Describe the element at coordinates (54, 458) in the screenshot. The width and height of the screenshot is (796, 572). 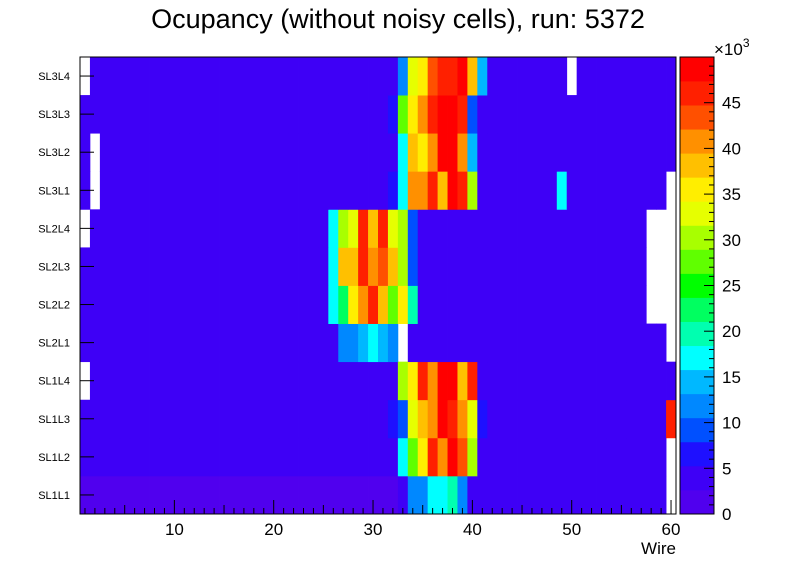
I see `y-tick-label: SL1L2` at that location.